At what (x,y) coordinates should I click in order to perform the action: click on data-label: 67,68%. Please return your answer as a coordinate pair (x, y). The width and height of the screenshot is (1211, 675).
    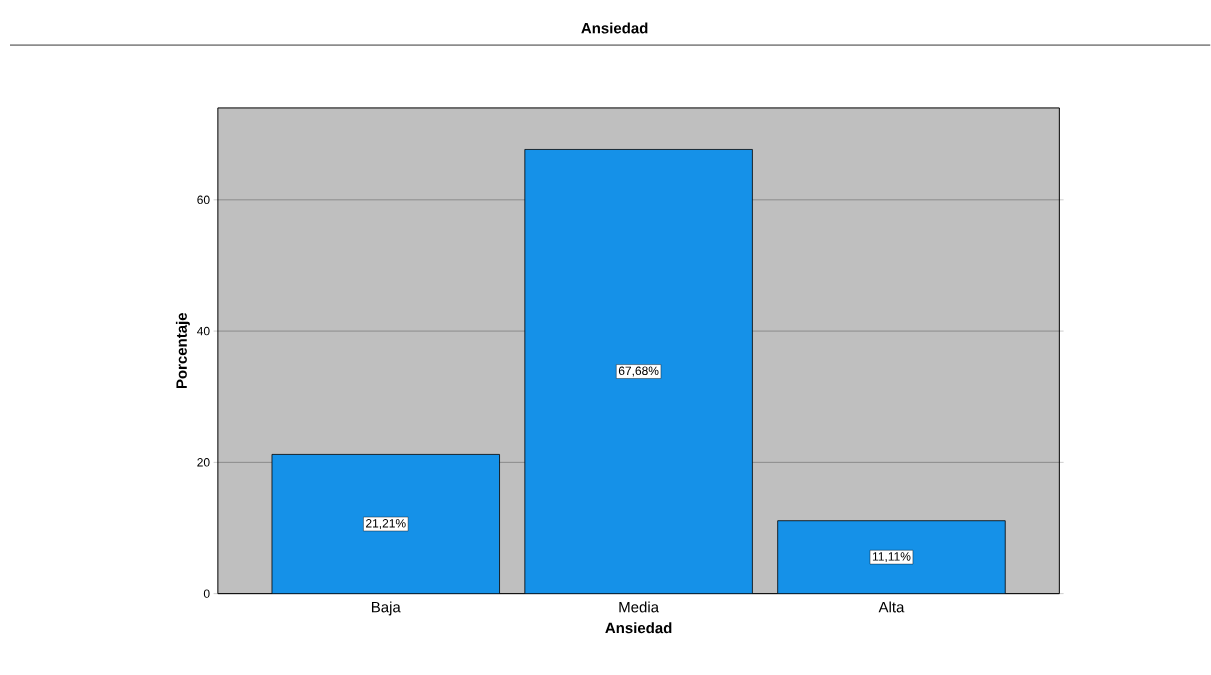
    Looking at the image, I should click on (638, 371).